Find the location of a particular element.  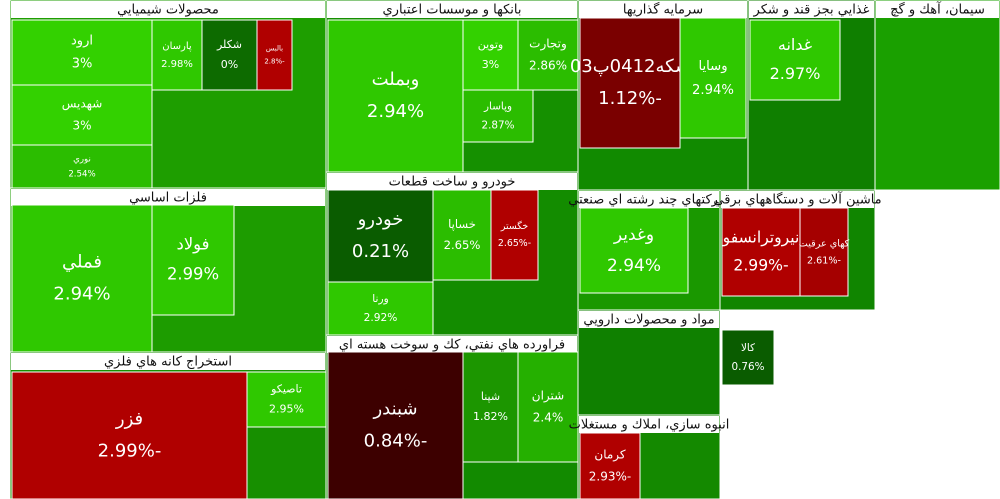

tile-value: 2.54% is located at coordinates (81, 175).